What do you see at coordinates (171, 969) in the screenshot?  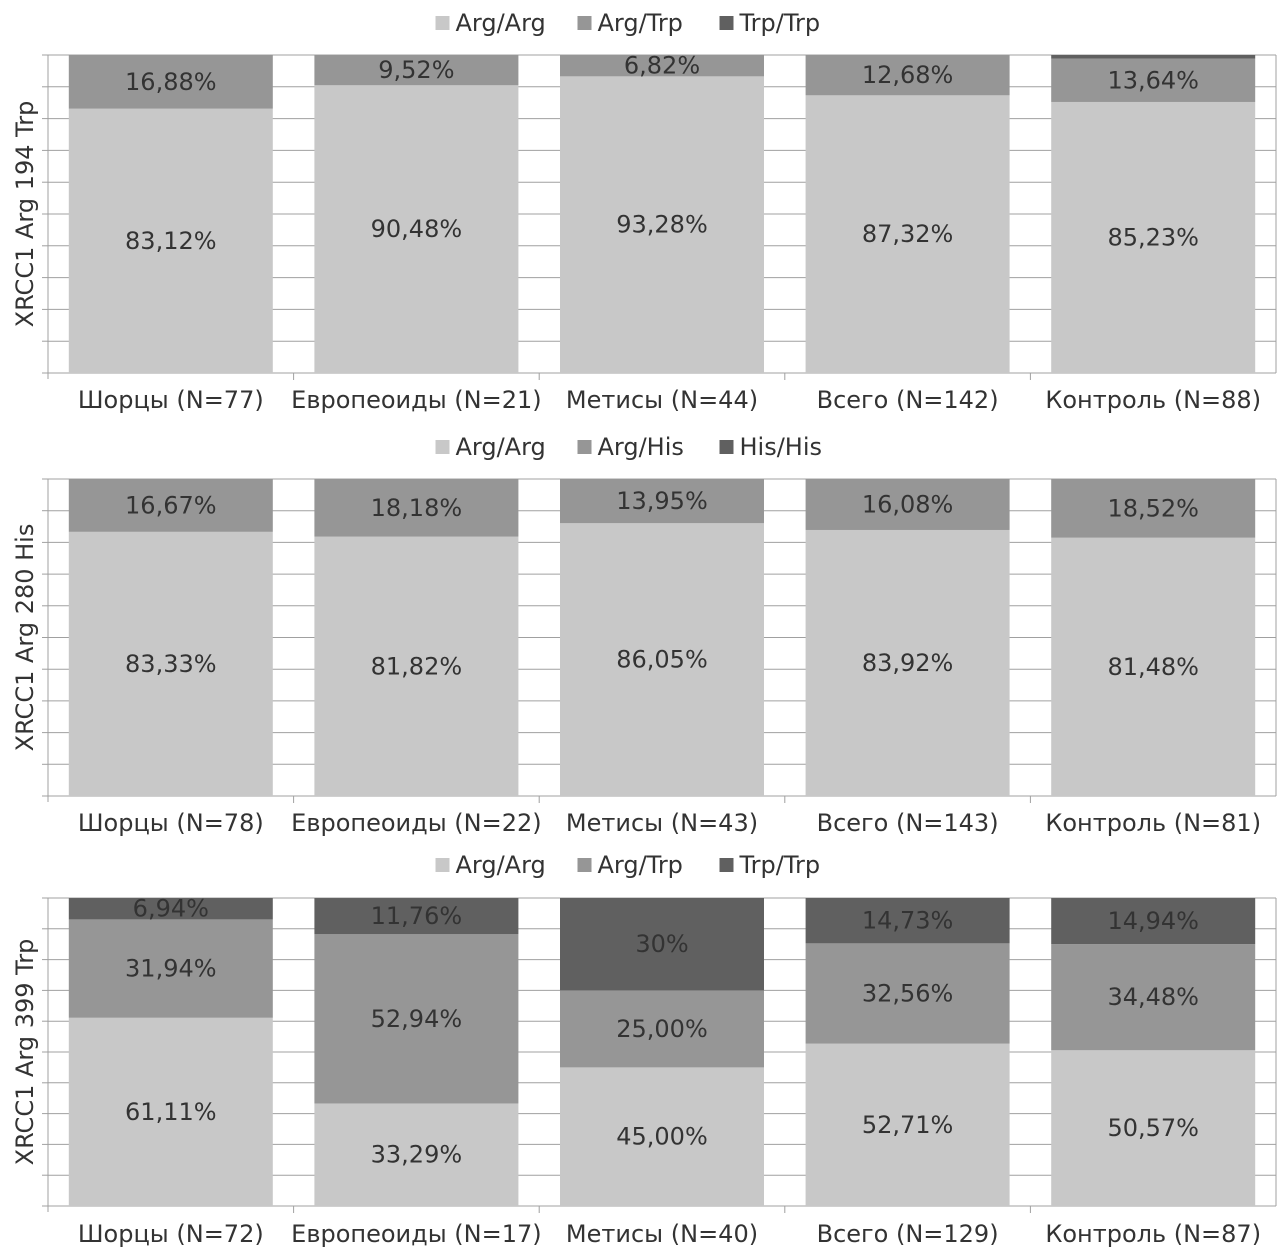 I see `data-label: 31,94%` at bounding box center [171, 969].